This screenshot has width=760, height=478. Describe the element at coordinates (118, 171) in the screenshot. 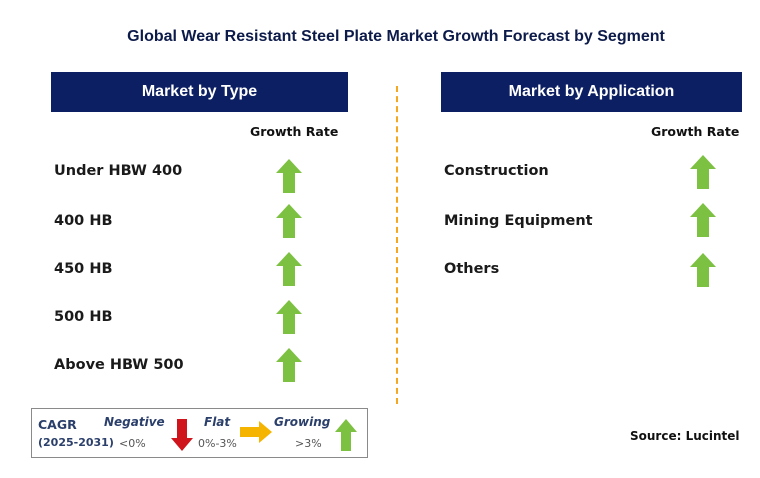

I see `type-row-label: Under HBW 400` at that location.